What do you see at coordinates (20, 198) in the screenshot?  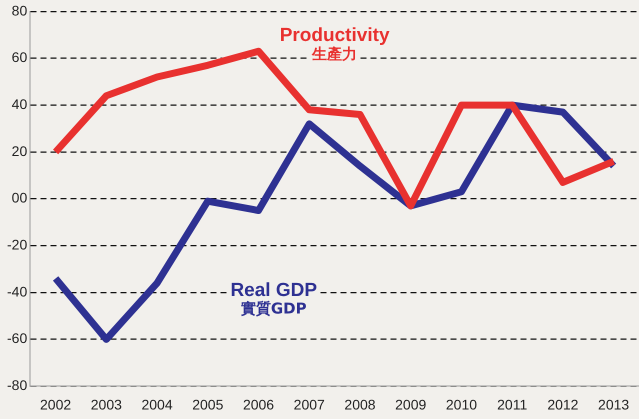 I see `y-tick-label: 00` at bounding box center [20, 198].